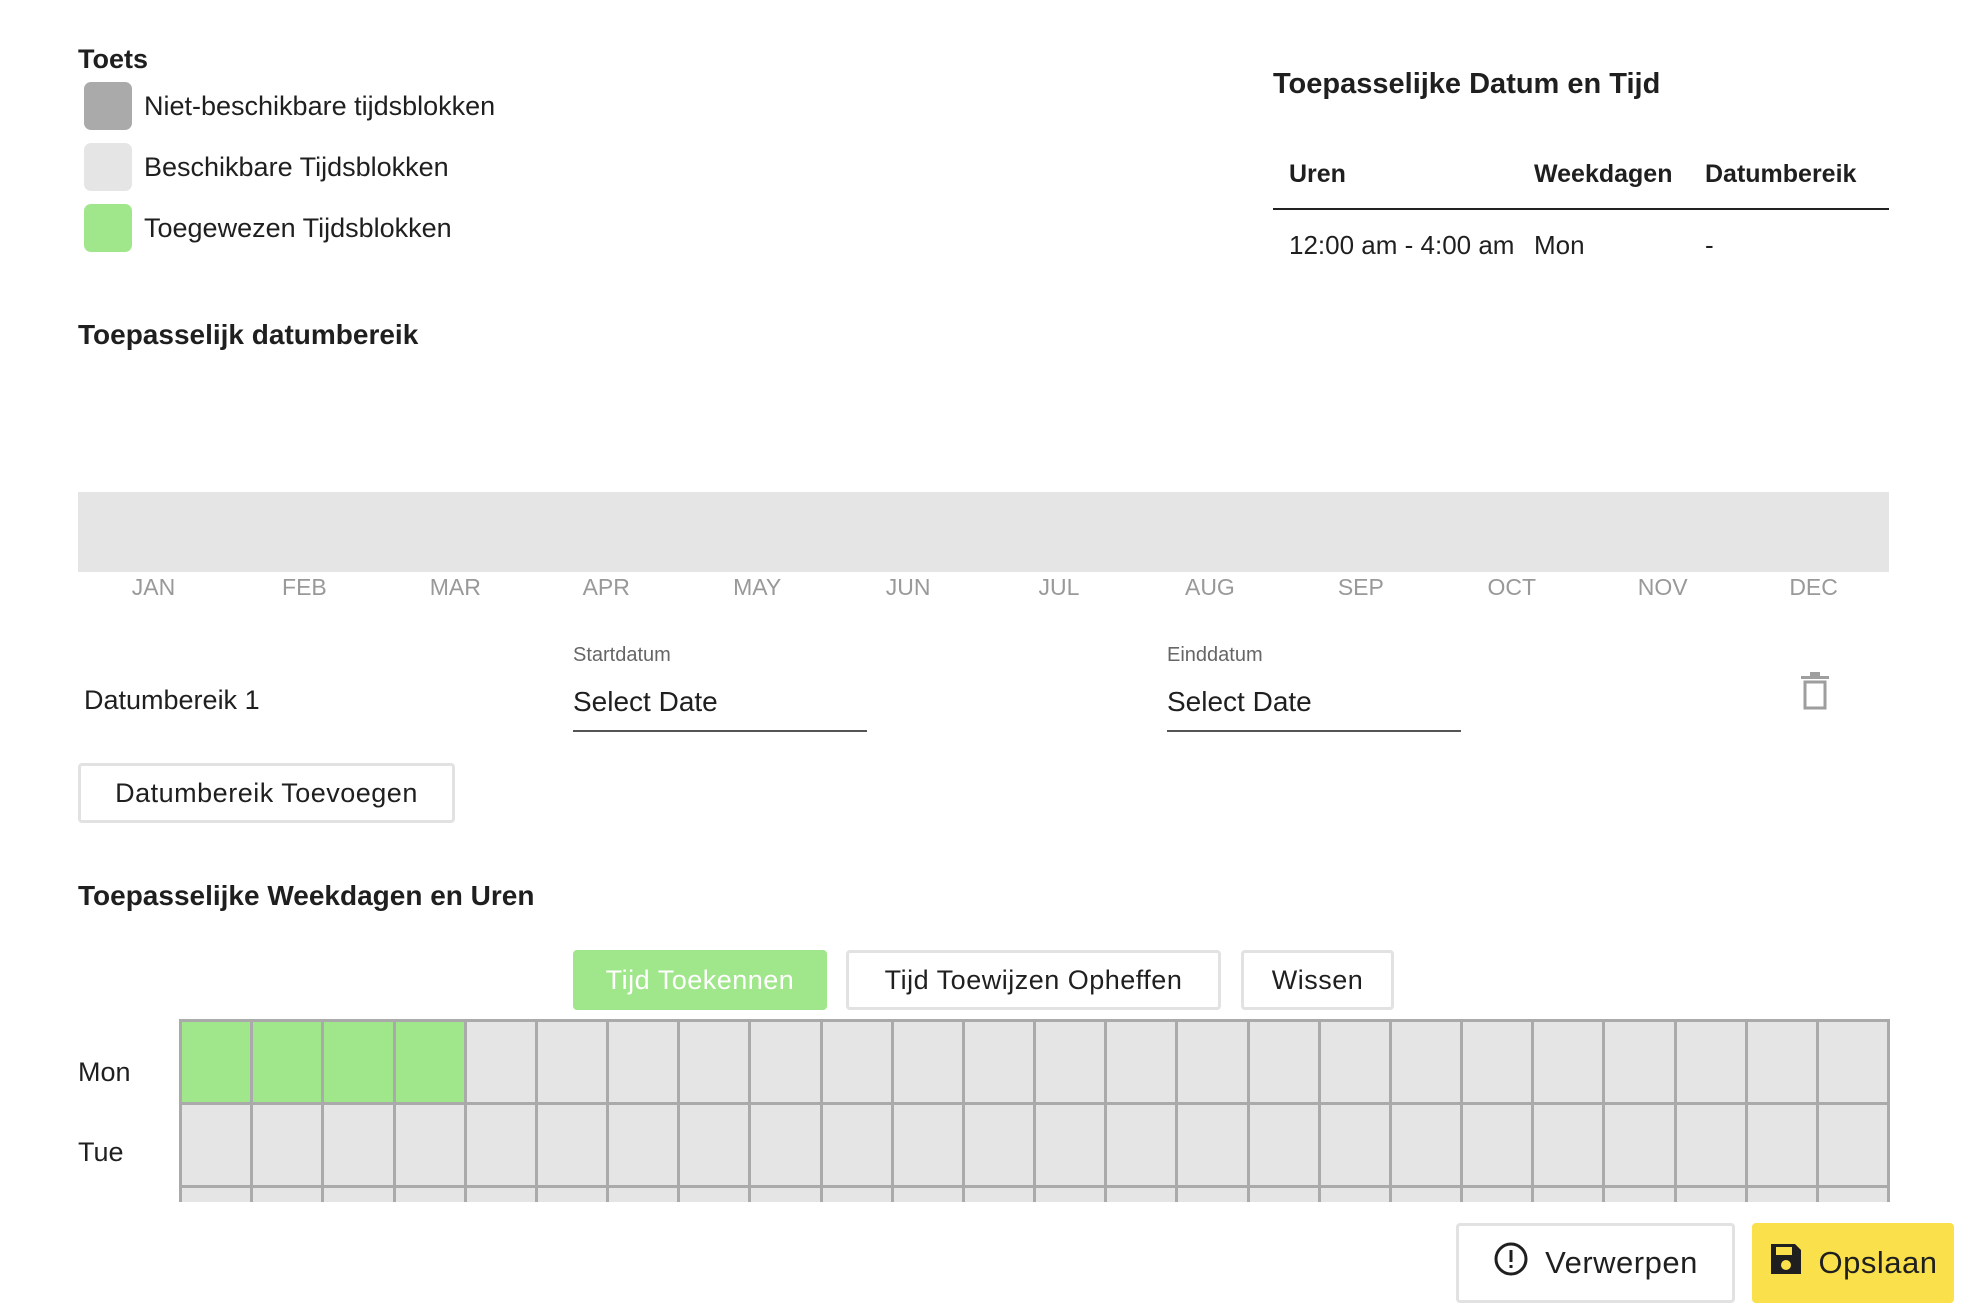 This screenshot has height=1308, width=1974. Describe the element at coordinates (153, 587) in the screenshot. I see `month-label: JAN` at that location.